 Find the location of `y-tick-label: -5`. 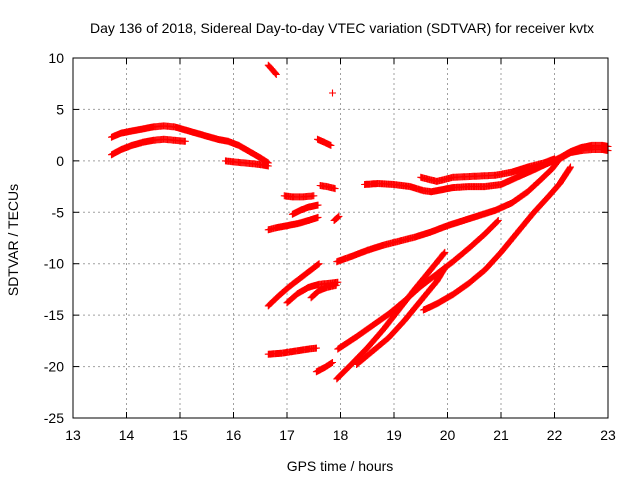

y-tick-label: -5 is located at coordinates (58, 212).